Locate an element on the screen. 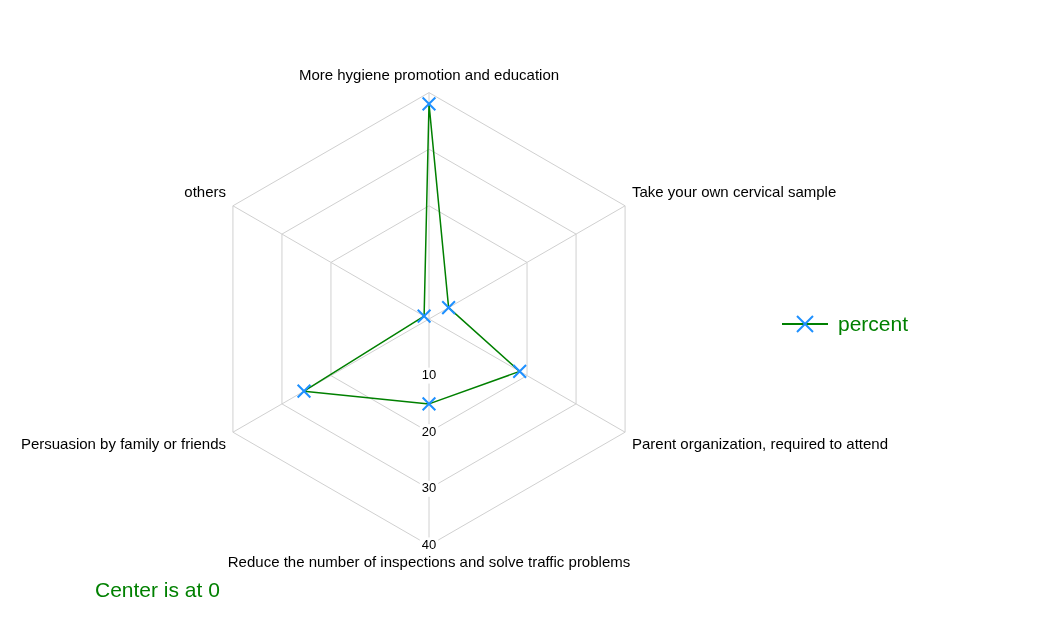 The height and width of the screenshot is (638, 1041). spoke-label: Reduce the number of inspections and solve traffic problems is located at coordinates (429, 561).